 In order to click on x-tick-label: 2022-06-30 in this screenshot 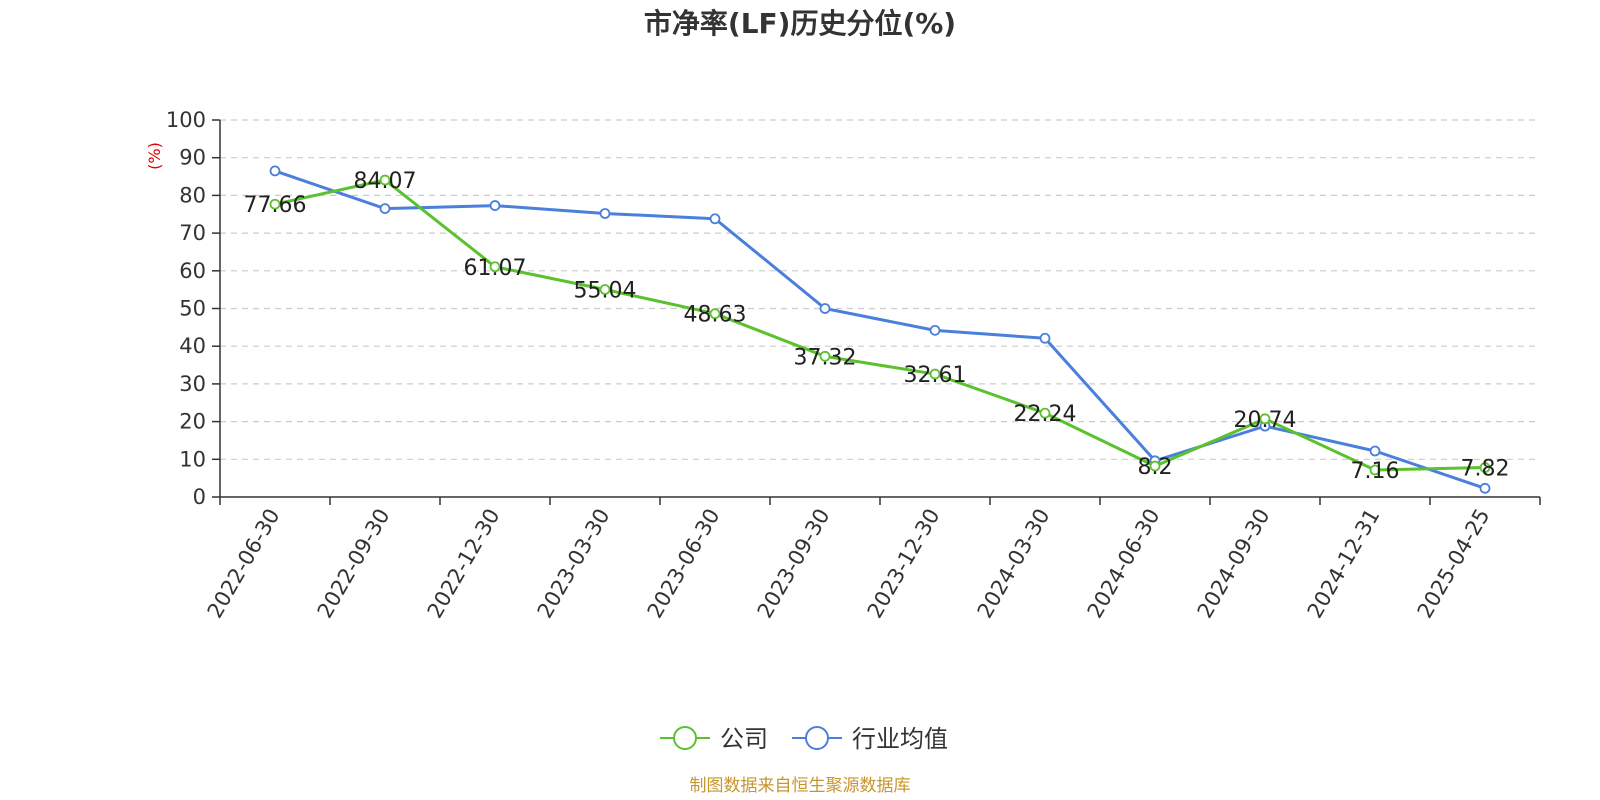, I will do `click(244, 564)`.